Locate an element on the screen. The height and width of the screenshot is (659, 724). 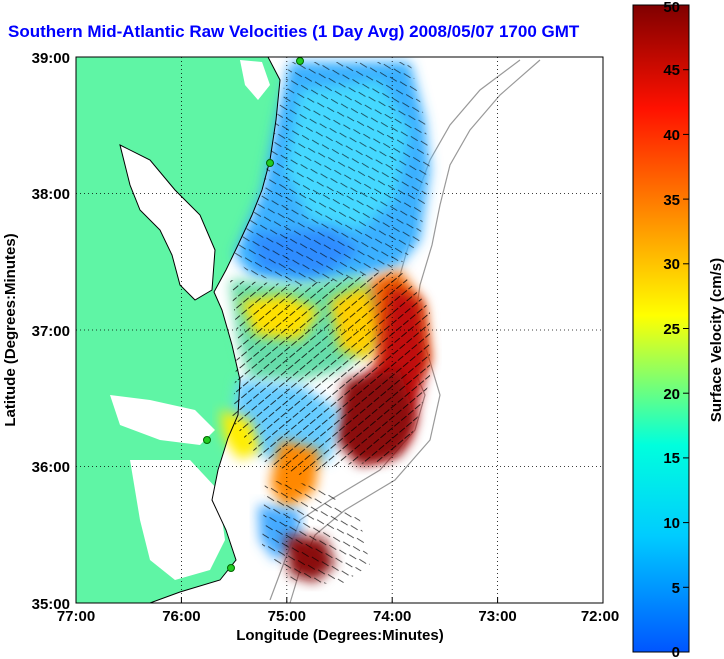
x-tick-label: 75:00 is located at coordinates (287, 616).